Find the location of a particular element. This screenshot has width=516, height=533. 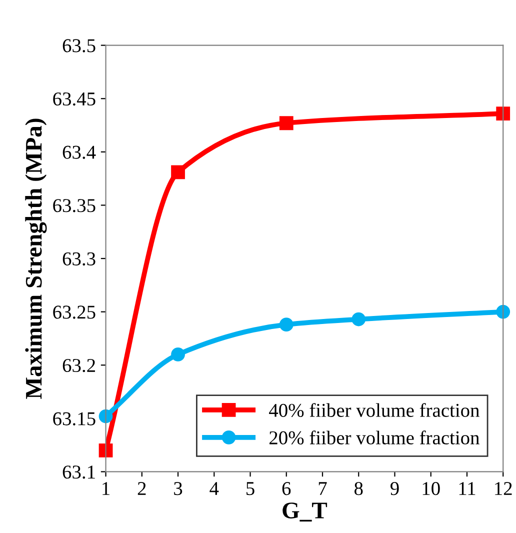

y-tick-label: 63.2 is located at coordinates (78, 365).